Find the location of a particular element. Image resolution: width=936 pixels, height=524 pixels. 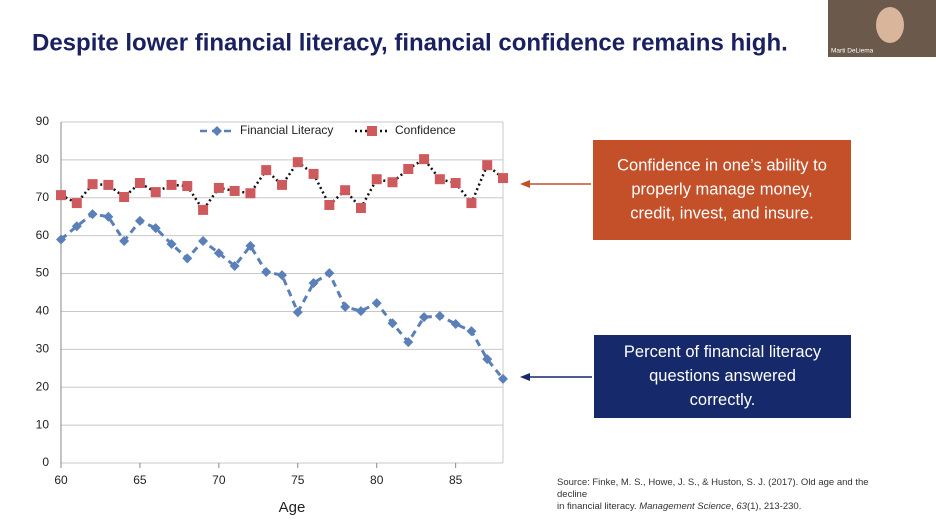

y-tick-label: 30 is located at coordinates (43, 349).